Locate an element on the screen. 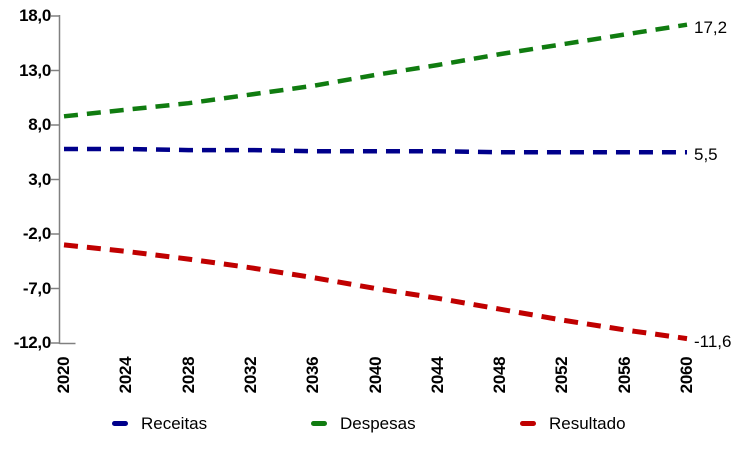 The width and height of the screenshot is (737, 450). legend-label-resultado: Resultado is located at coordinates (587, 423).